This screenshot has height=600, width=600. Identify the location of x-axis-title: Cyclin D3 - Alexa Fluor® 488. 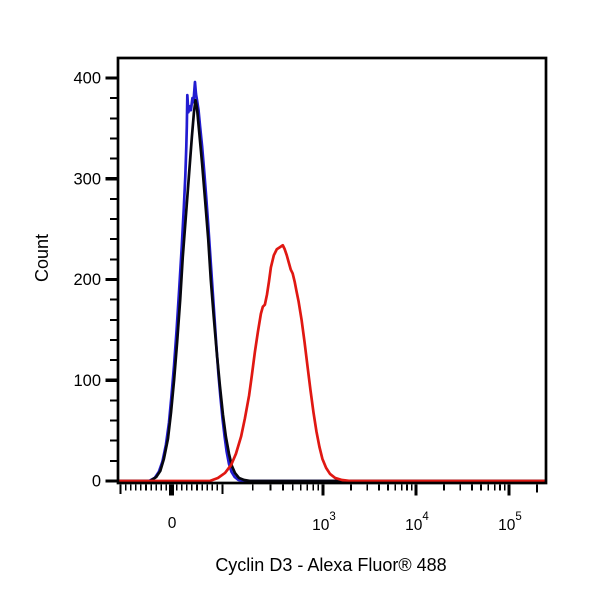
(330, 565).